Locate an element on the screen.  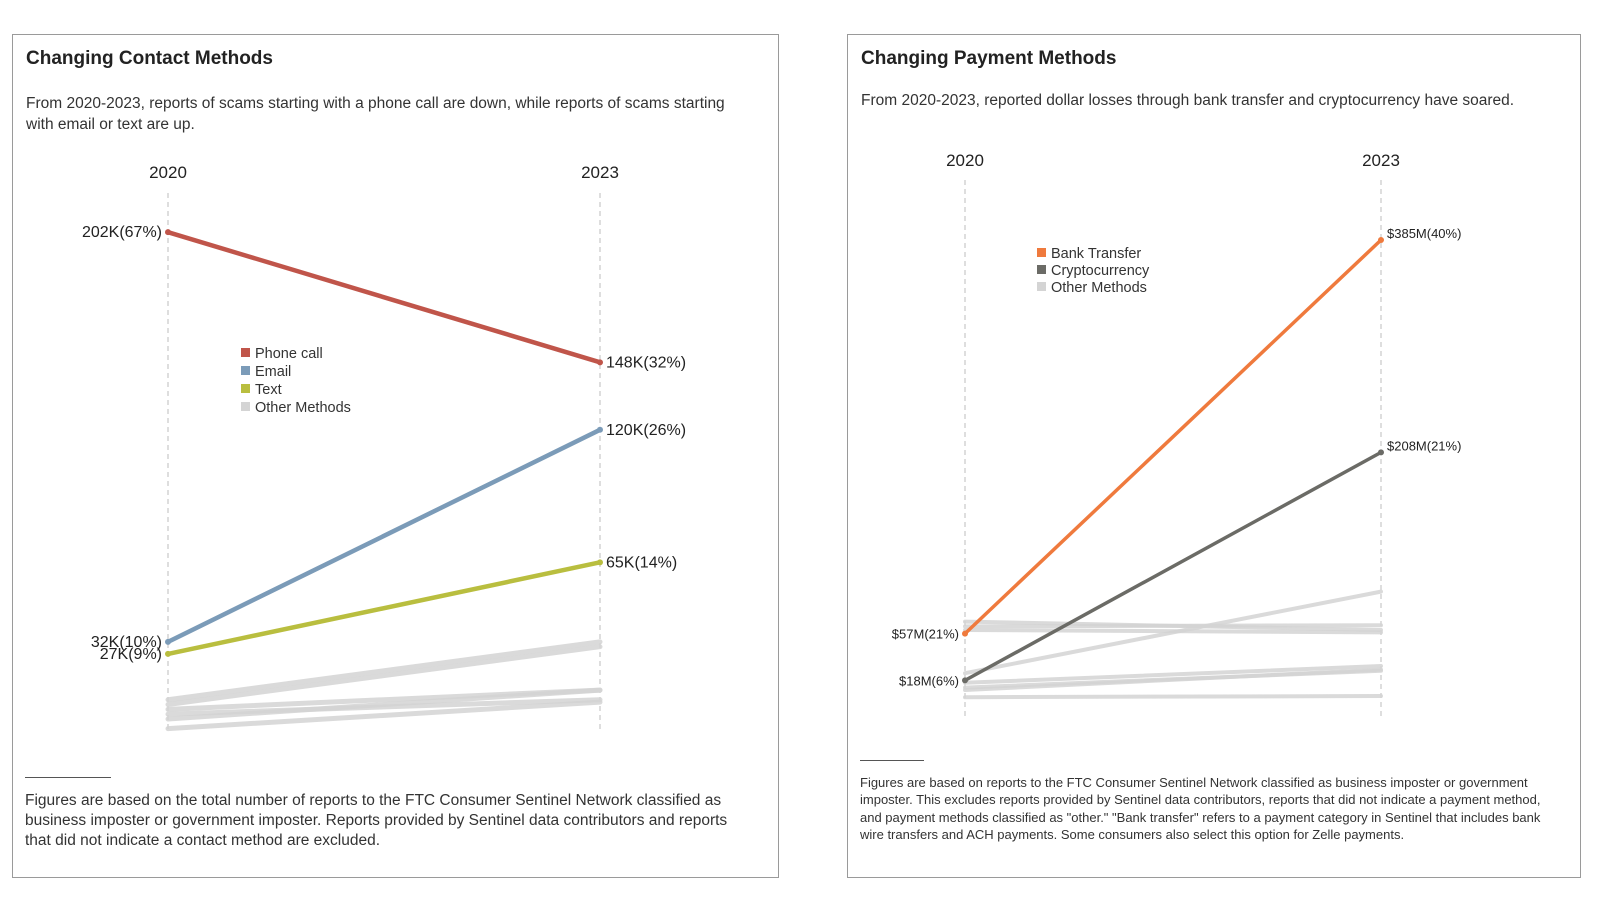
bank-transfer-legend-swatch is located at coordinates (1041, 252).